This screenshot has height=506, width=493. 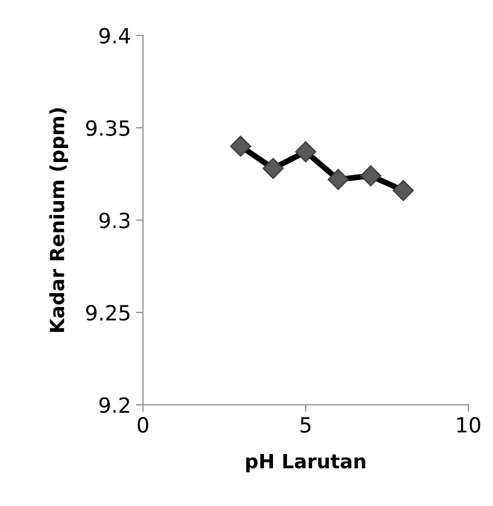 What do you see at coordinates (58, 220) in the screenshot?
I see `y-axis-title: Kadar Renium (ppm)` at bounding box center [58, 220].